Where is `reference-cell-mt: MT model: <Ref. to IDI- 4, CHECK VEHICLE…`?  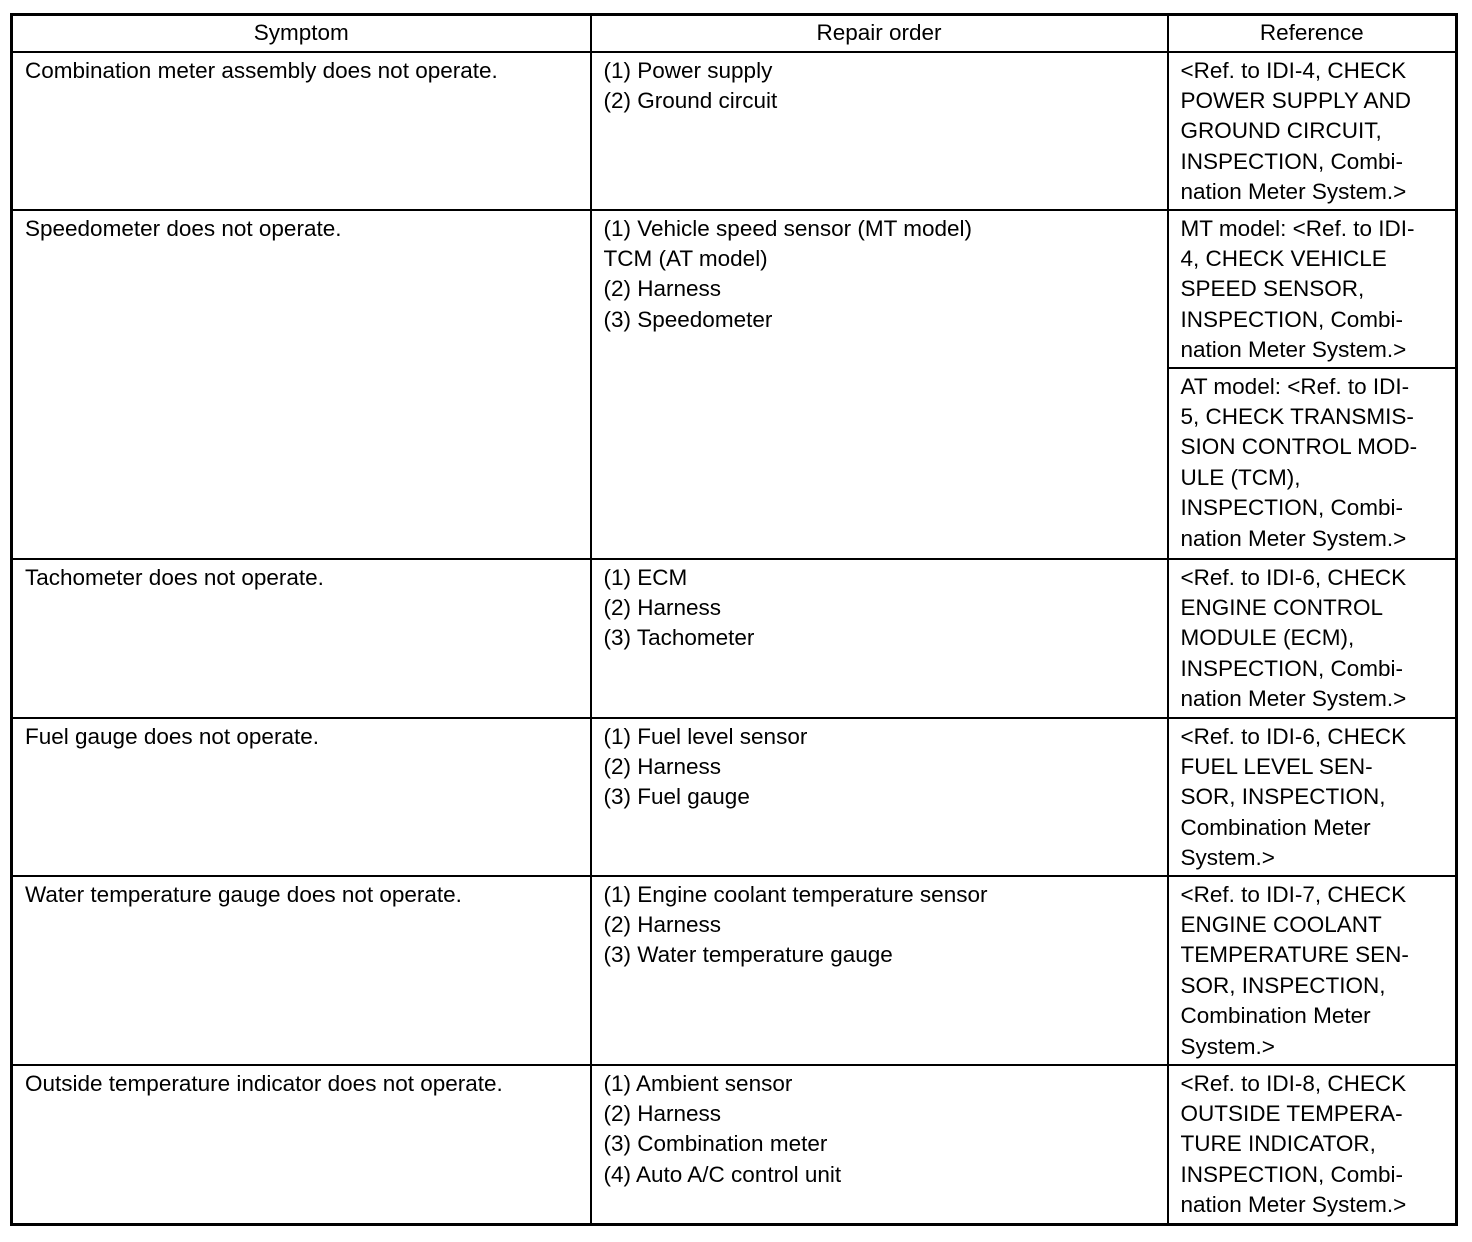
reference-cell-mt: MT model: <Ref. to IDI- 4, CHECK VEHICLE… is located at coordinates (1312, 288).